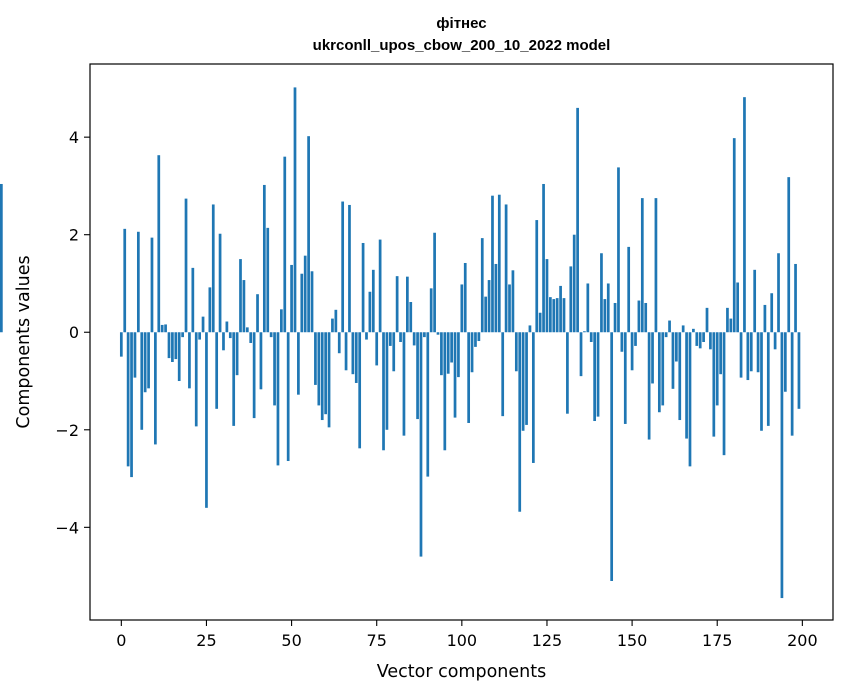 Image resolution: width=847 pixels, height=696 pixels. Describe the element at coordinates (67, 527) in the screenshot. I see `y-tick-label: −4` at that location.